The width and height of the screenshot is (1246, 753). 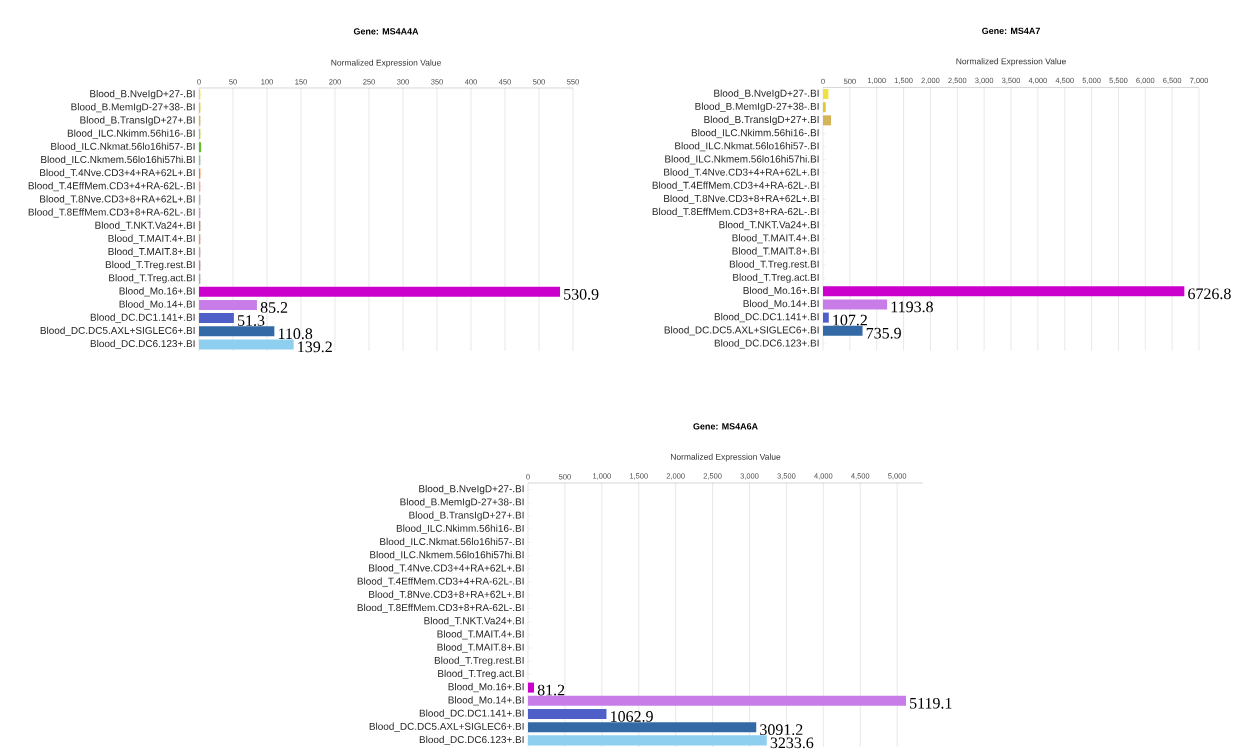 What do you see at coordinates (931, 703) in the screenshot?
I see `data-label: 5119.1` at bounding box center [931, 703].